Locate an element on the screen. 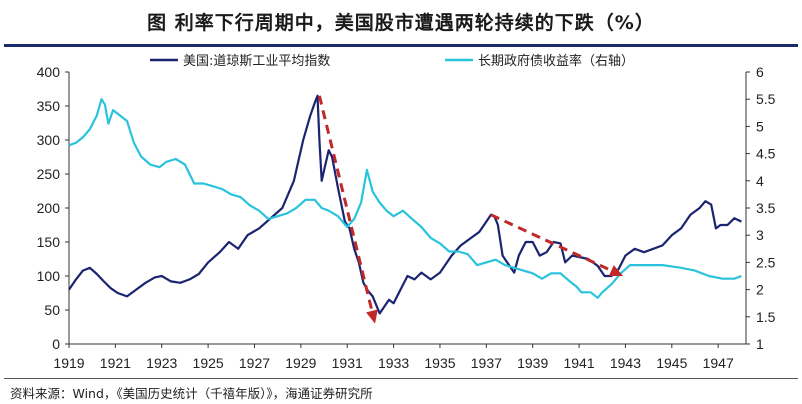 Image resolution: width=802 pixels, height=404 pixels. x-tick-label: 1947 is located at coordinates (718, 363).